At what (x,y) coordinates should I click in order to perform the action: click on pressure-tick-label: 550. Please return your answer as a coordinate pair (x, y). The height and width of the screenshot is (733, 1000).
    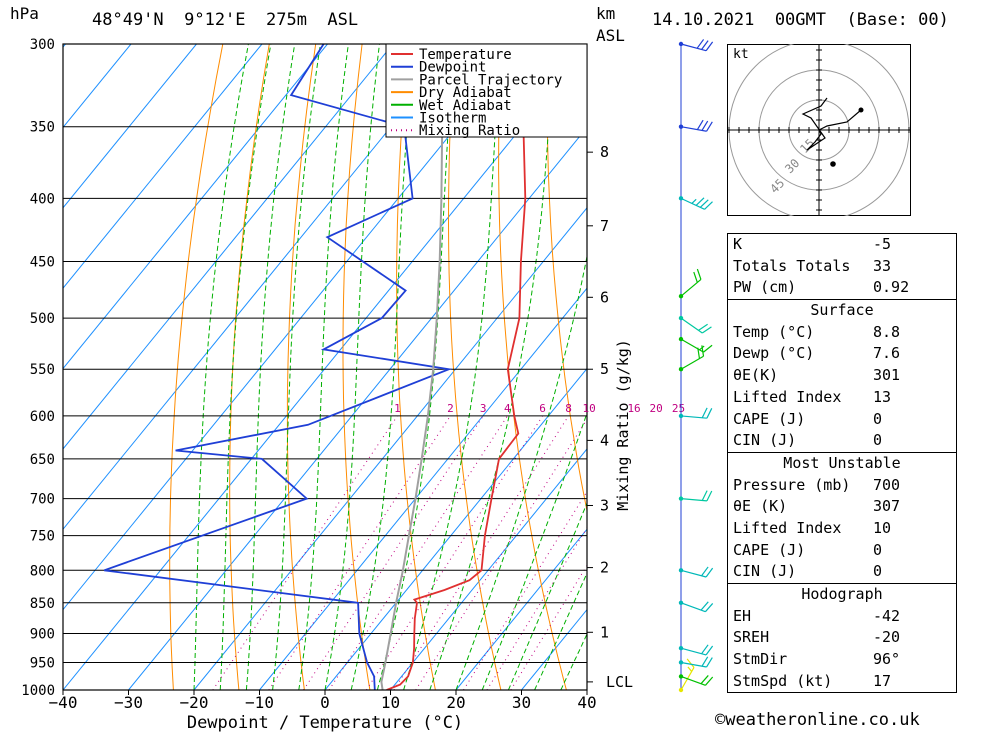
    Looking at the image, I should click on (42, 370).